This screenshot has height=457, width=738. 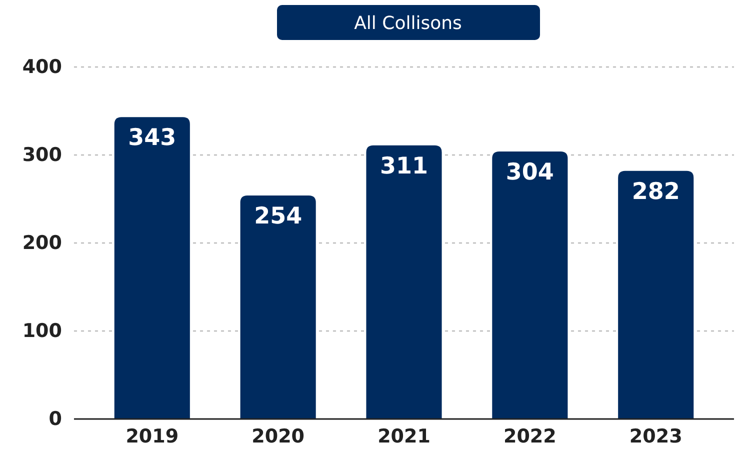 I want to click on x-tick-label: 2020, so click(x=278, y=436).